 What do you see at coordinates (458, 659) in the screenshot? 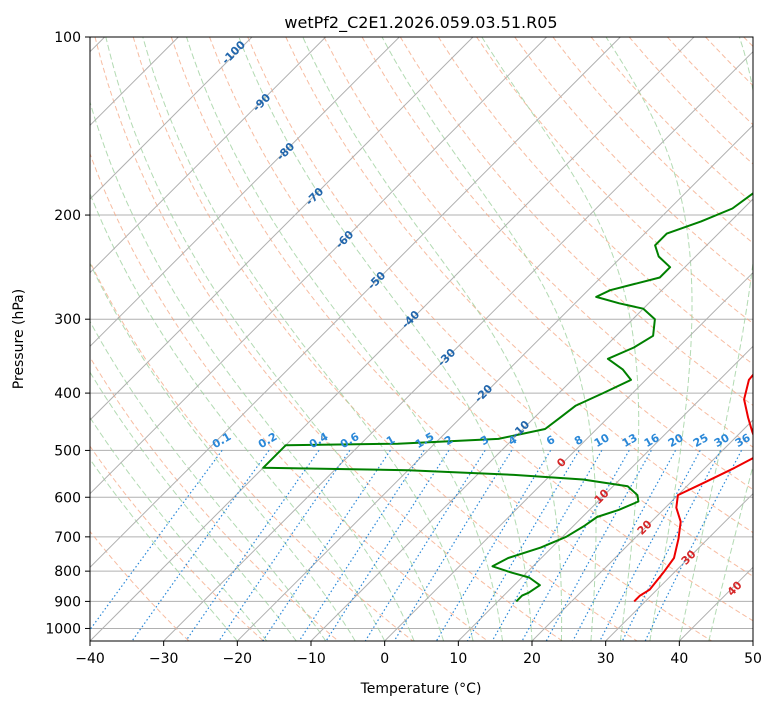
I see `x-tick-label: 10` at bounding box center [458, 659].